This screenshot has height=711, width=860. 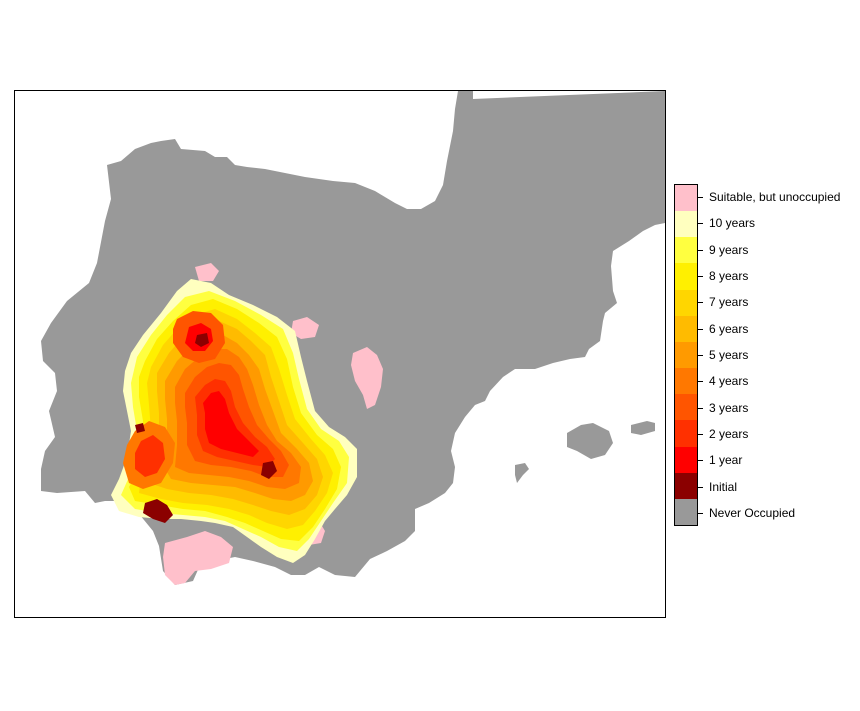 I want to click on initial-center, so click(x=269, y=470).